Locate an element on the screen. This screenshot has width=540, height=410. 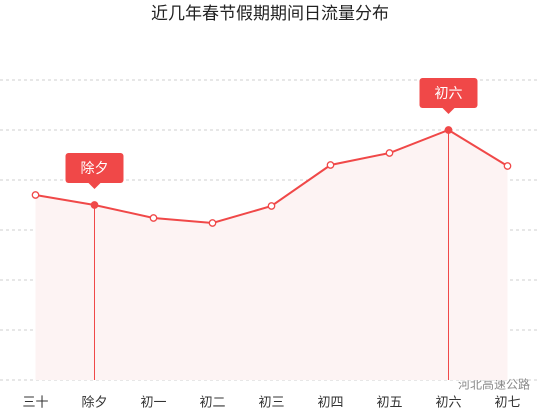
x-tick-label: 初一 is located at coordinates (153, 403).